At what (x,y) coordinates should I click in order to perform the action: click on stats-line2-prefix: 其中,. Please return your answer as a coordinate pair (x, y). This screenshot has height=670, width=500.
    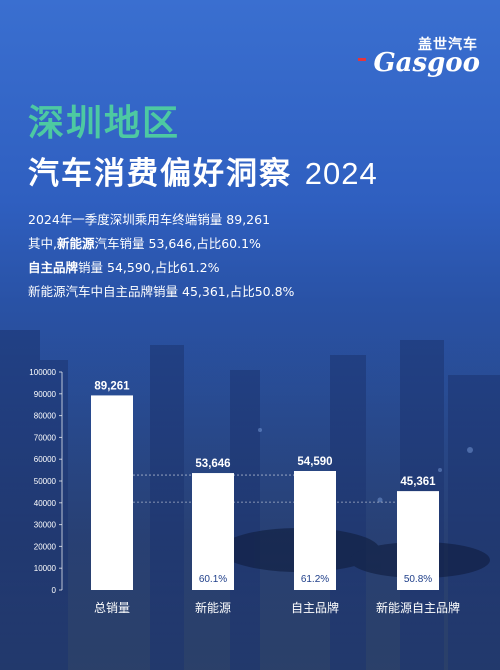
    Looking at the image, I should click on (42, 243).